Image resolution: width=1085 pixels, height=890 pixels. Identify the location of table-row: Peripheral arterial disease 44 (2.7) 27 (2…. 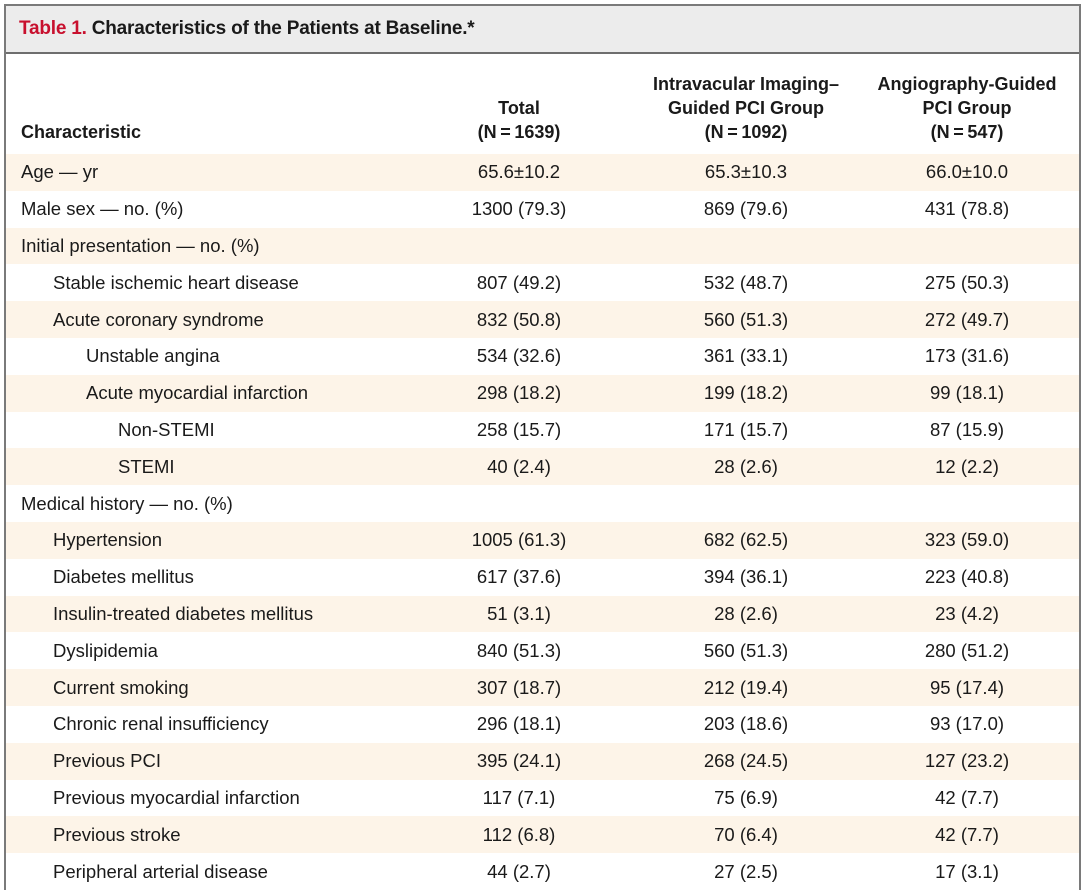
(542, 871).